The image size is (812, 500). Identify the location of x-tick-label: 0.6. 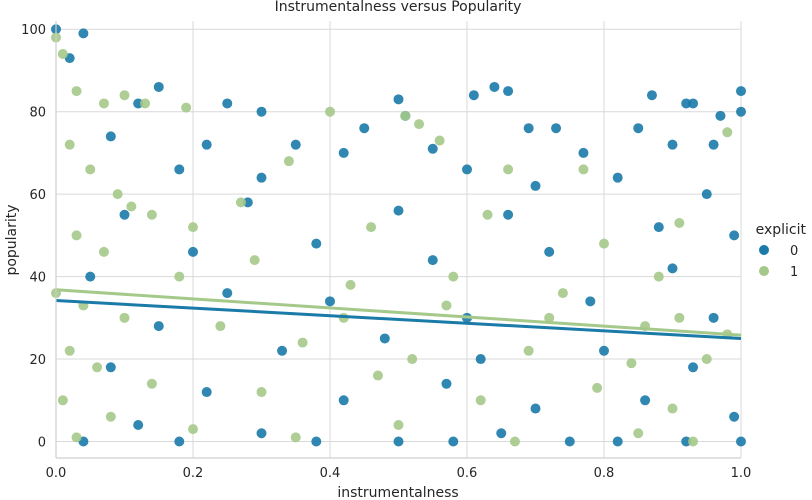
(467, 473).